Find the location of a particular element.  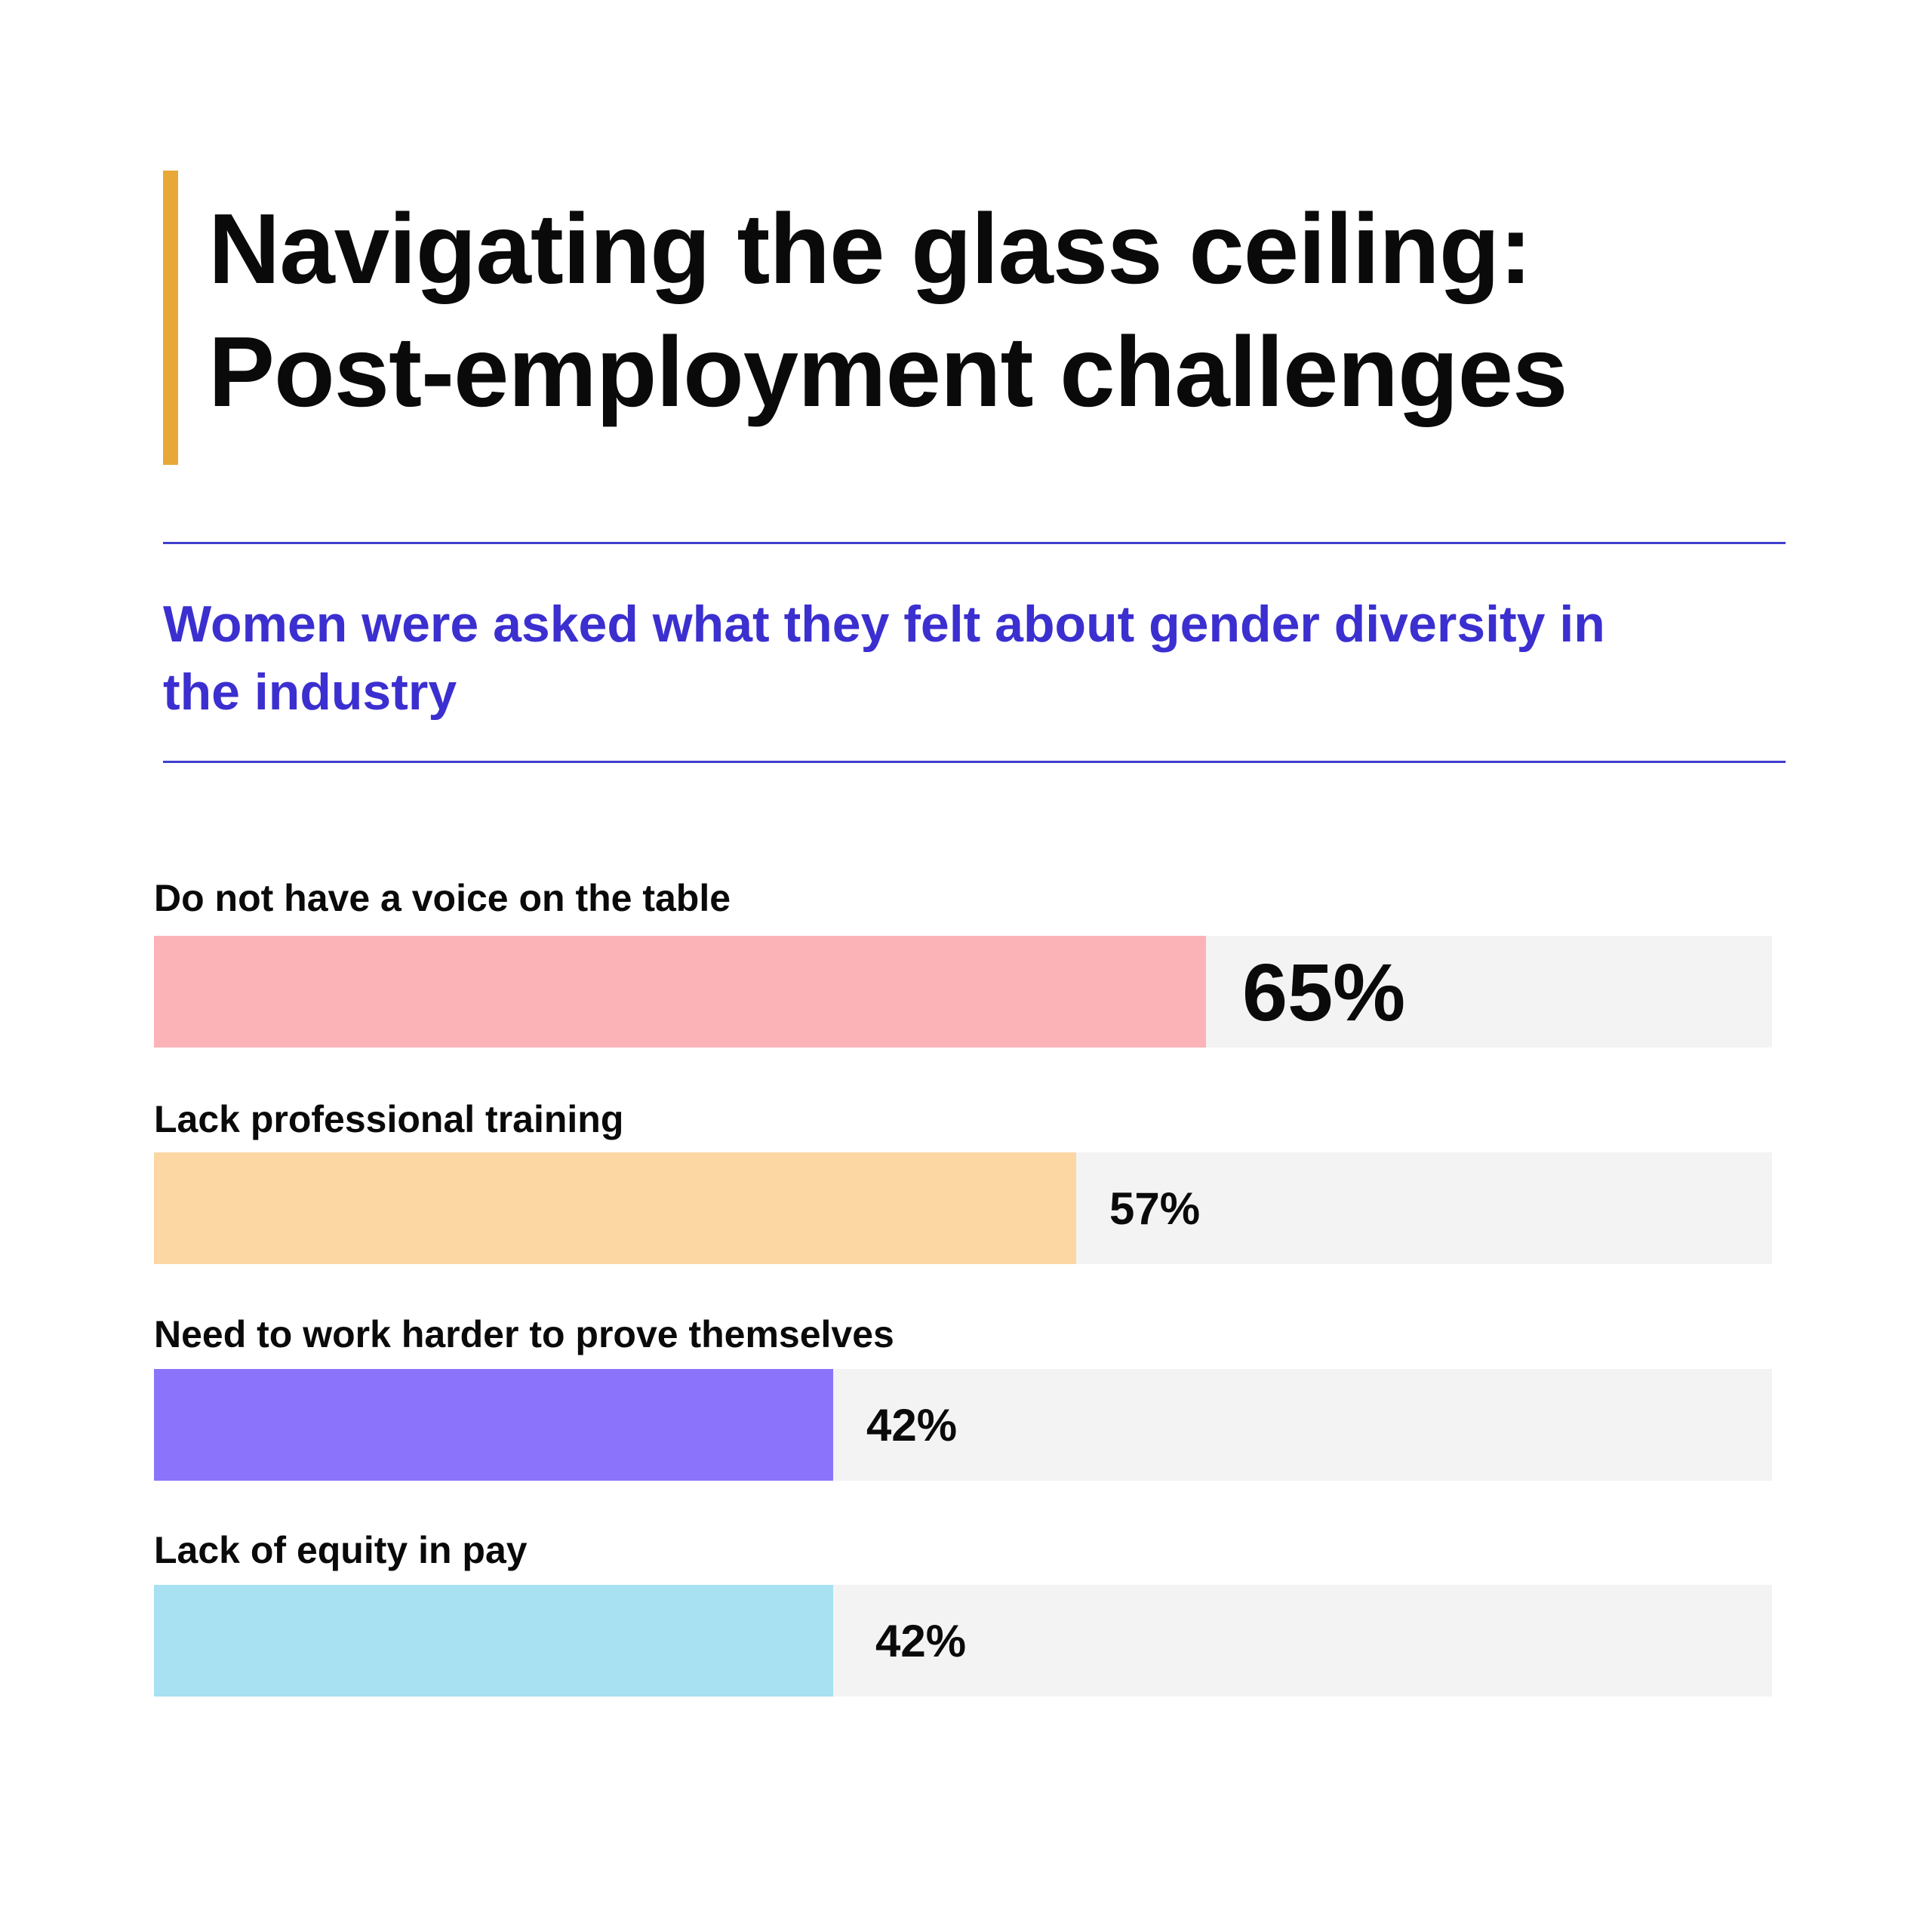

bar-value-label: 57% is located at coordinates (1155, 1208).